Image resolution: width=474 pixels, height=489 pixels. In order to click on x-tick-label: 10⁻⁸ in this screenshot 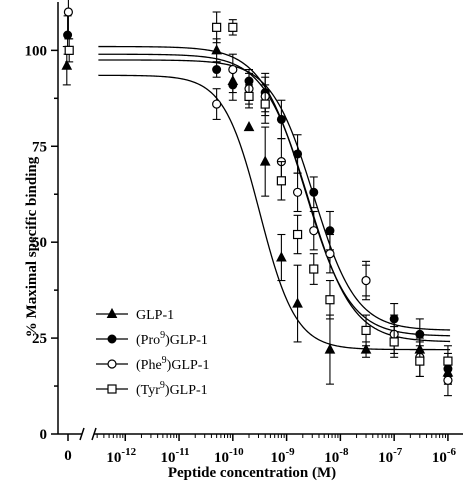, I will do `click(336, 456)`.